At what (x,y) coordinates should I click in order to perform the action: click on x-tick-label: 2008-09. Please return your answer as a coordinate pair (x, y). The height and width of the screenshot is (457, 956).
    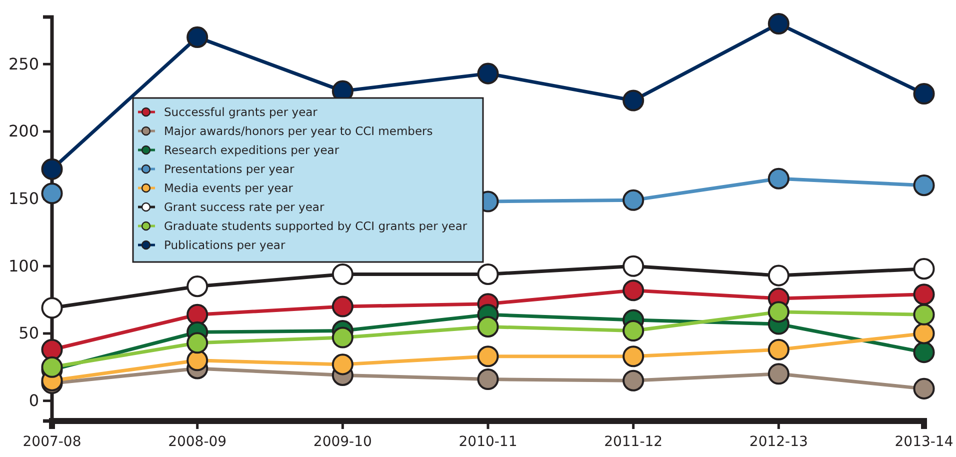
    Looking at the image, I should click on (197, 442).